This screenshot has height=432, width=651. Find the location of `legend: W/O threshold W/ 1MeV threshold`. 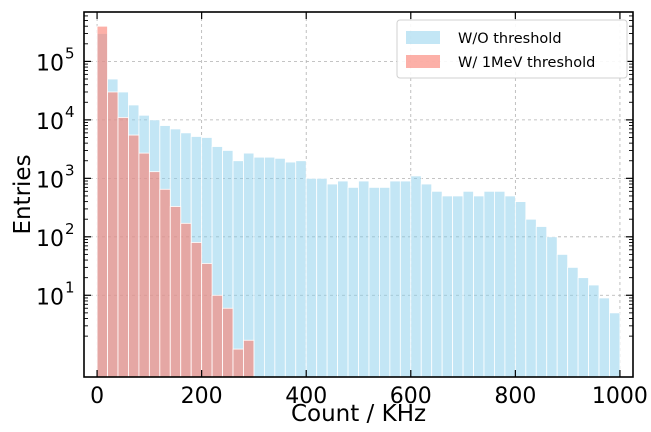

legend: W/O threshold W/ 1MeV threshold is located at coordinates (512, 49).